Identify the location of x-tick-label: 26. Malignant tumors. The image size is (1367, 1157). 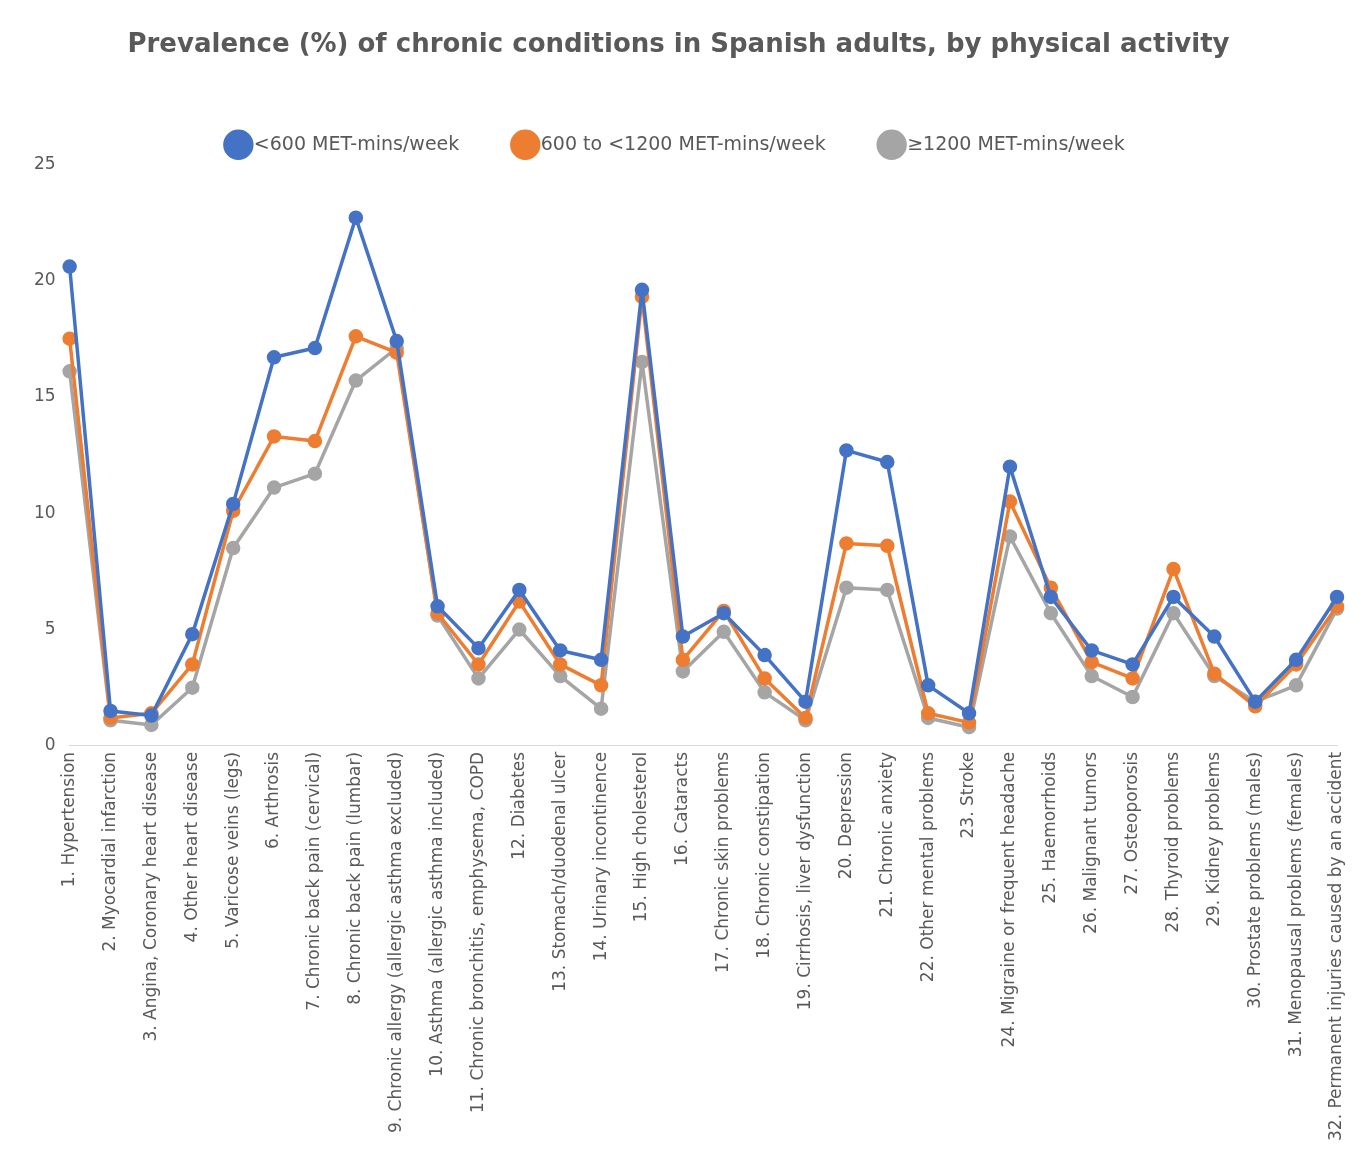
(1090, 842).